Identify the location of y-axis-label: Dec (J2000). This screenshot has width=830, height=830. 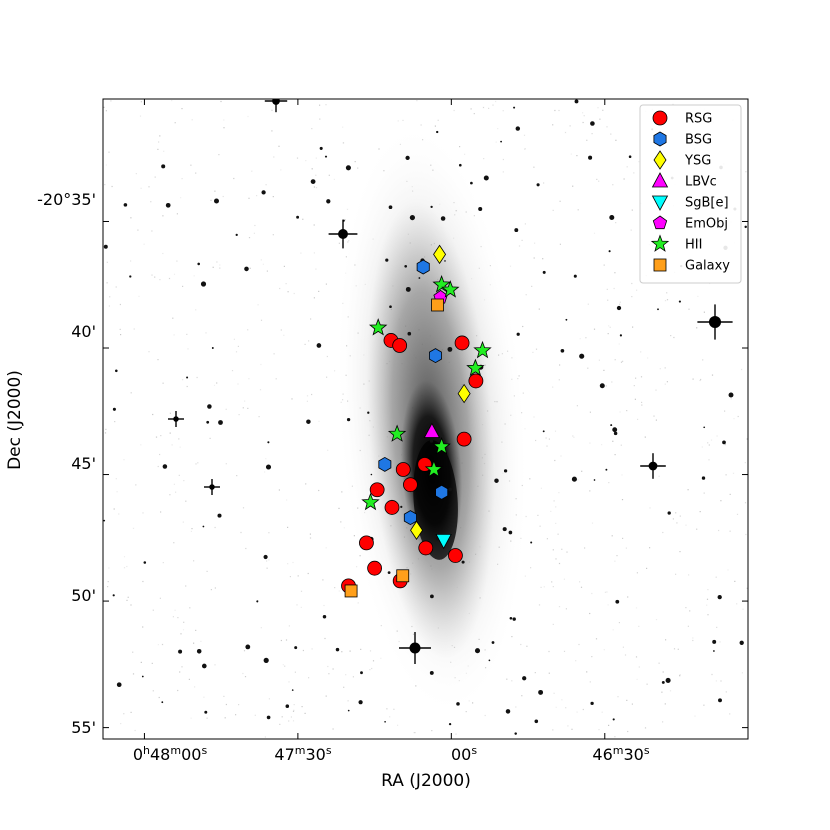
(15, 420).